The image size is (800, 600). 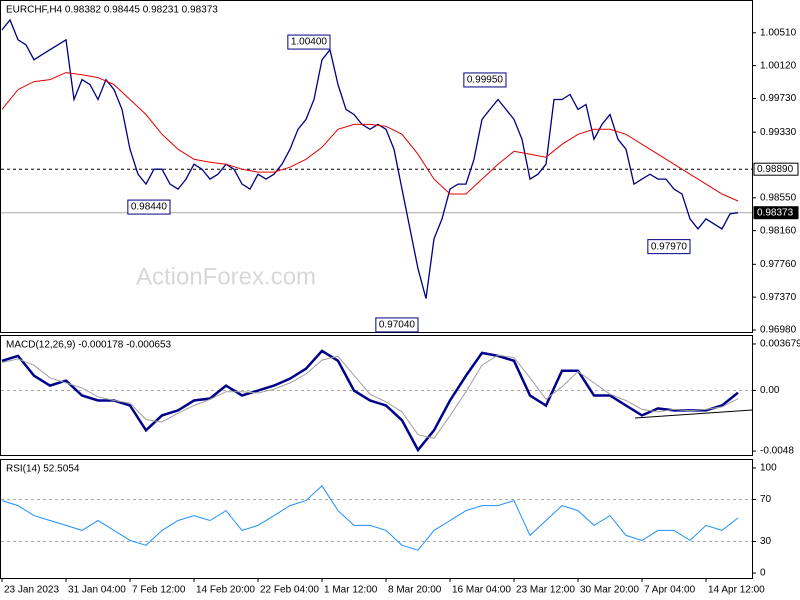 What do you see at coordinates (778, 32) in the screenshot?
I see `y-tick-label: 1.00510` at bounding box center [778, 32].